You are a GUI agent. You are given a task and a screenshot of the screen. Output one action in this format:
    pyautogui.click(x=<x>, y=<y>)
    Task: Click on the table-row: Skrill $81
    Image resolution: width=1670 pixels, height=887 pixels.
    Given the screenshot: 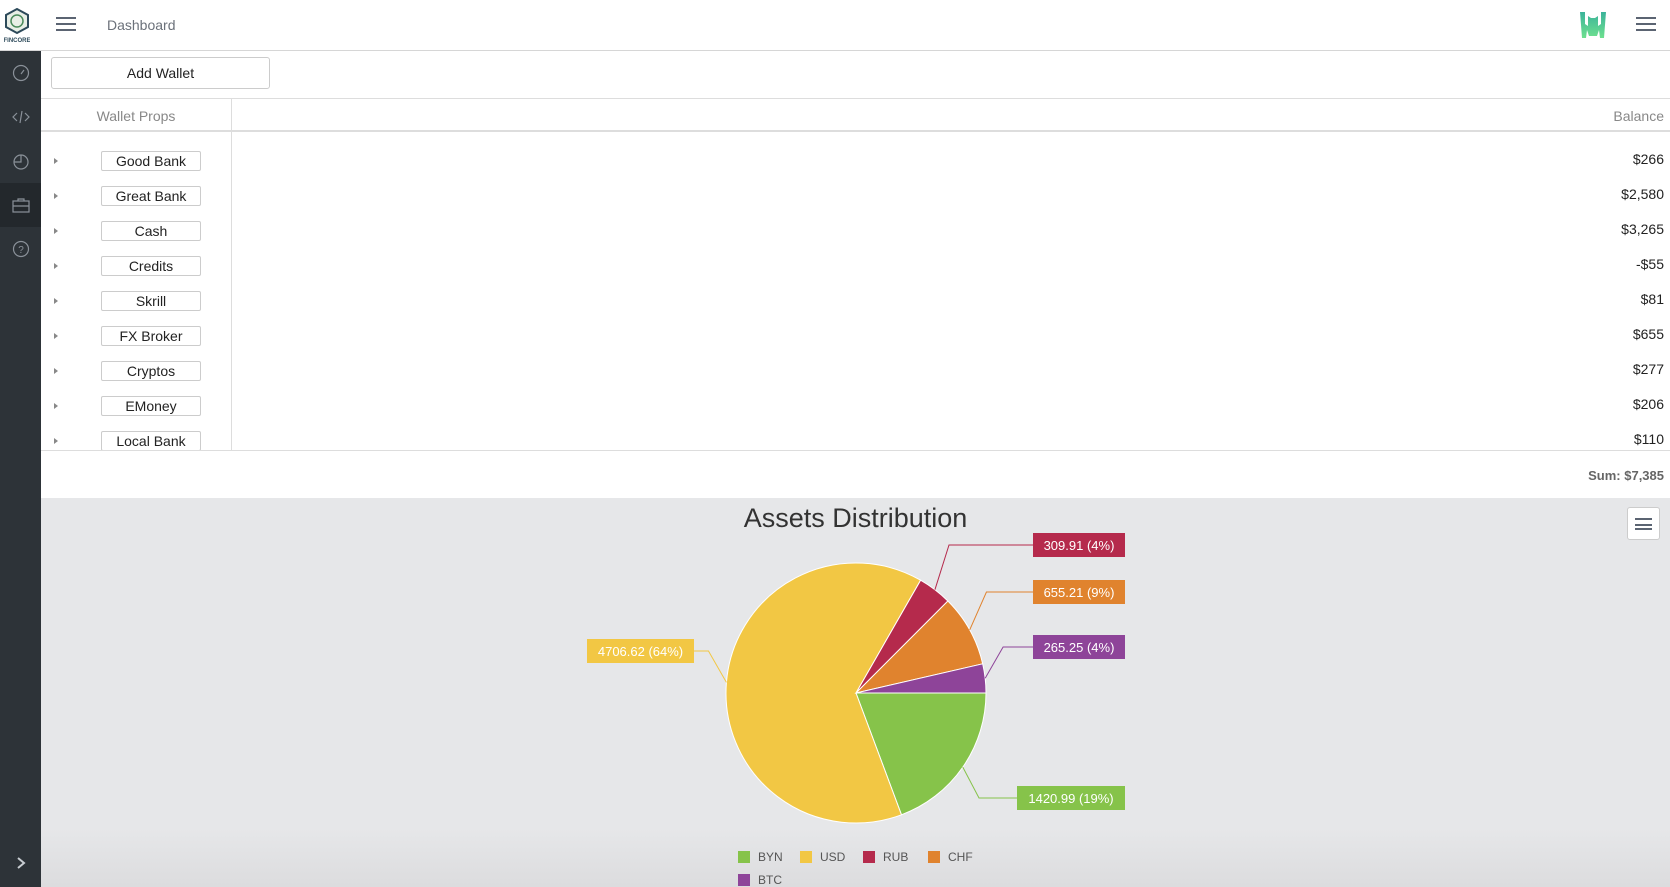 What is the action you would take?
    pyautogui.click(x=855, y=306)
    